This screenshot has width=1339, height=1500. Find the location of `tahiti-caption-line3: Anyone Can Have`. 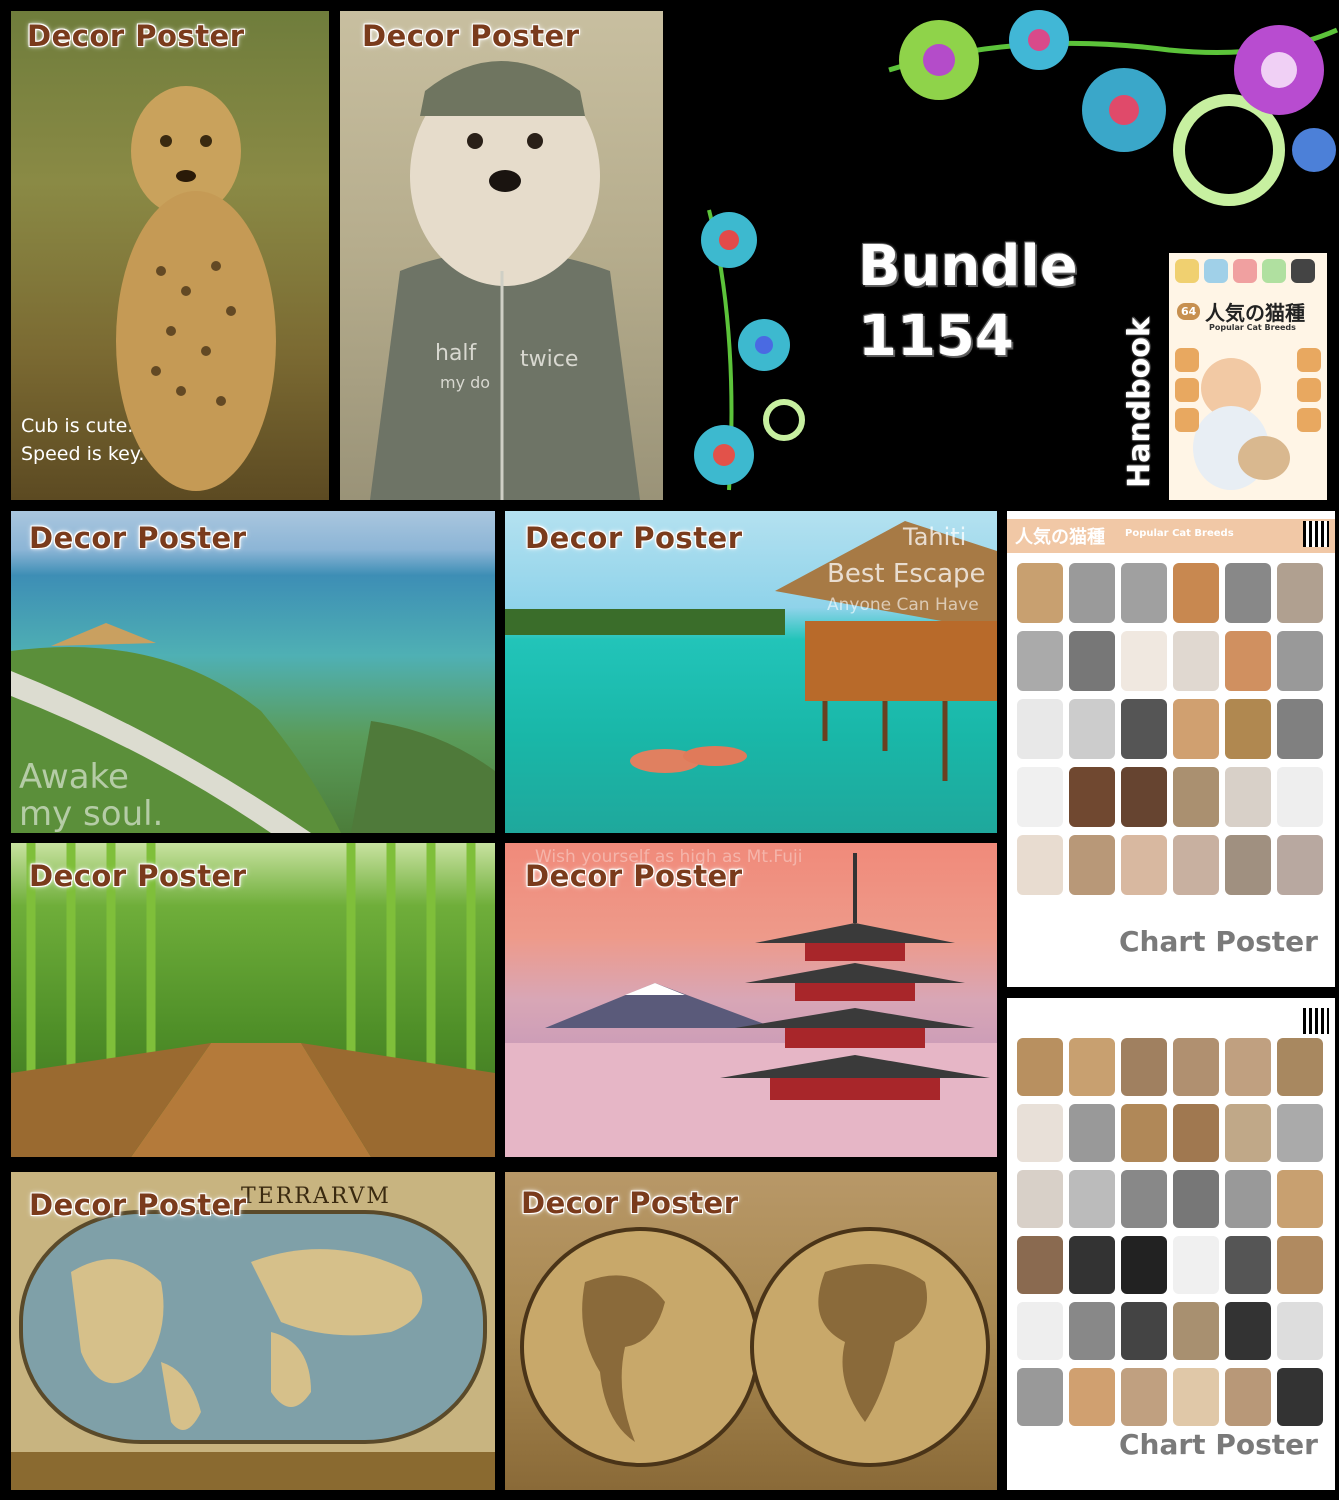

tahiti-caption-line3: Anyone Can Have is located at coordinates (903, 605).